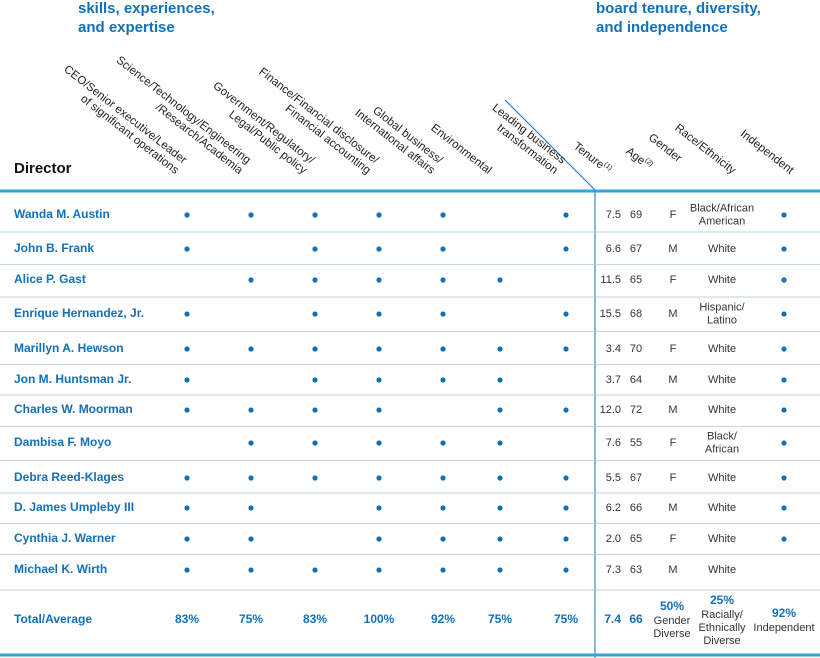 The width and height of the screenshot is (820, 658). I want to click on column-header: Age(2), so click(638, 158).